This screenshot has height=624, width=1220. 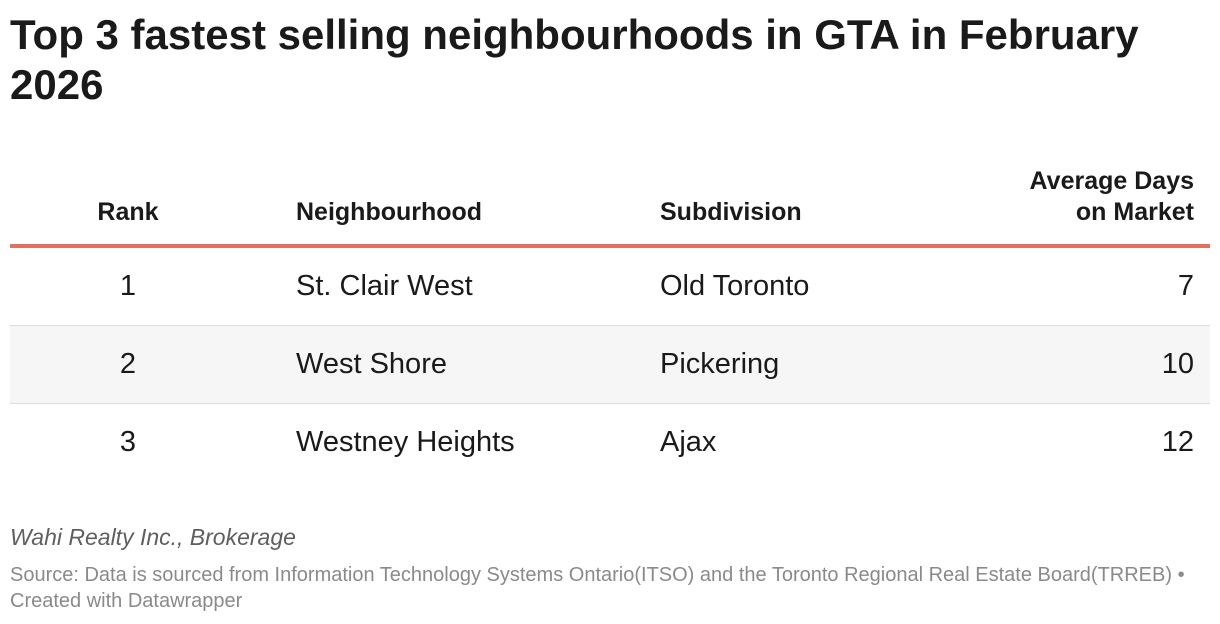 What do you see at coordinates (735, 286) in the screenshot?
I see `cell-subdivision: Old Toronto` at bounding box center [735, 286].